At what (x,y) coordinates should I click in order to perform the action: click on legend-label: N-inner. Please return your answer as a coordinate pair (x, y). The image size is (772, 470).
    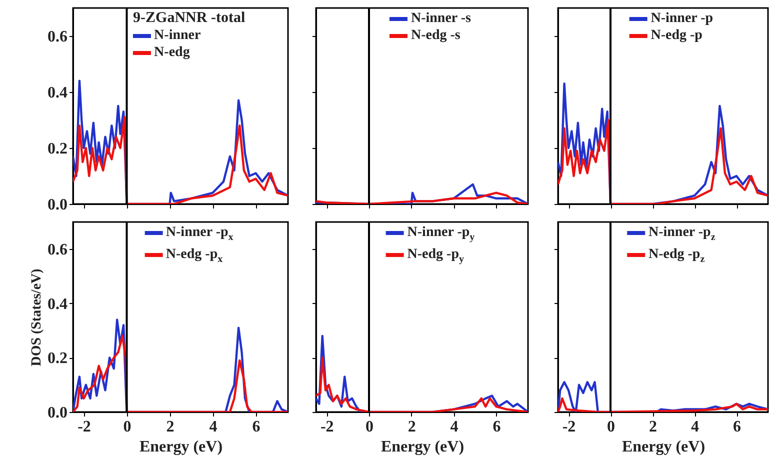
    Looking at the image, I should click on (177, 35).